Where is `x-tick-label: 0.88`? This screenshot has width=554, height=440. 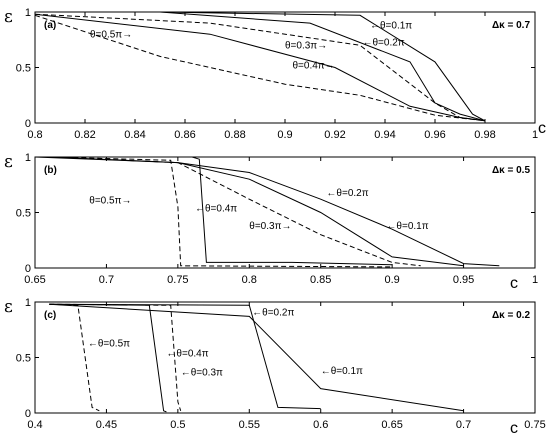
x-tick-label: 0.88 is located at coordinates (234, 135).